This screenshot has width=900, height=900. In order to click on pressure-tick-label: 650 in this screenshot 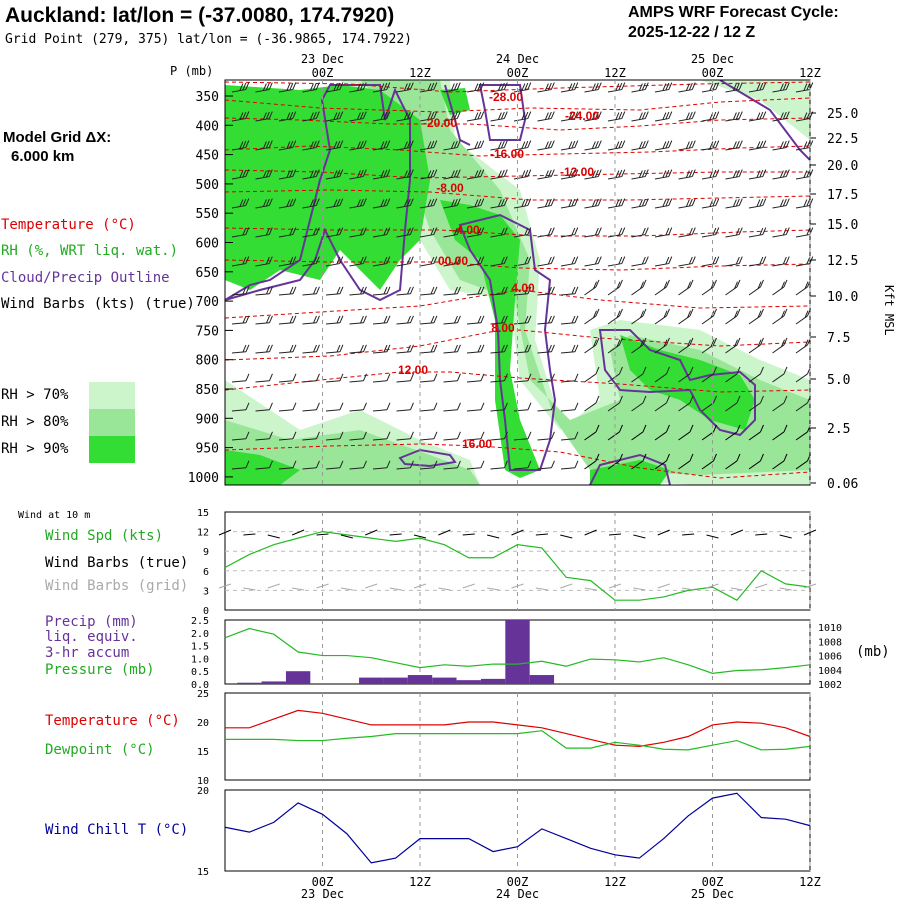, I will do `click(207, 273)`.